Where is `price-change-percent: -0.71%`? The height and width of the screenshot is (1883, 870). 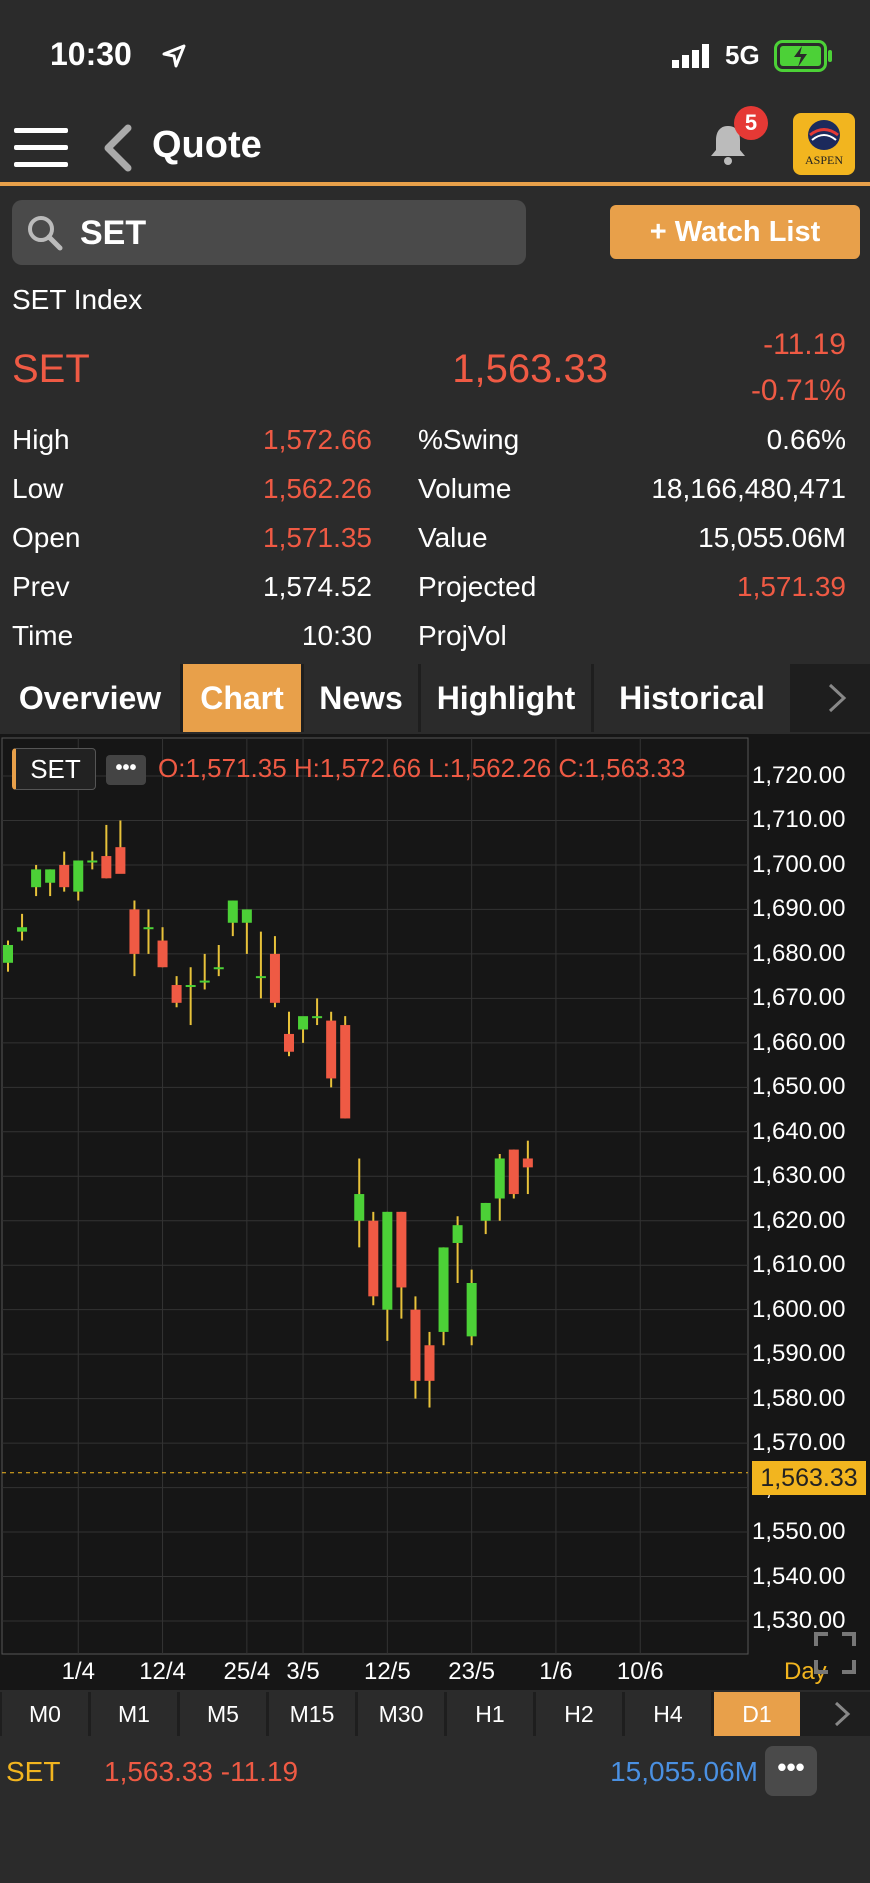
price-change-percent: -0.71% is located at coordinates (798, 390).